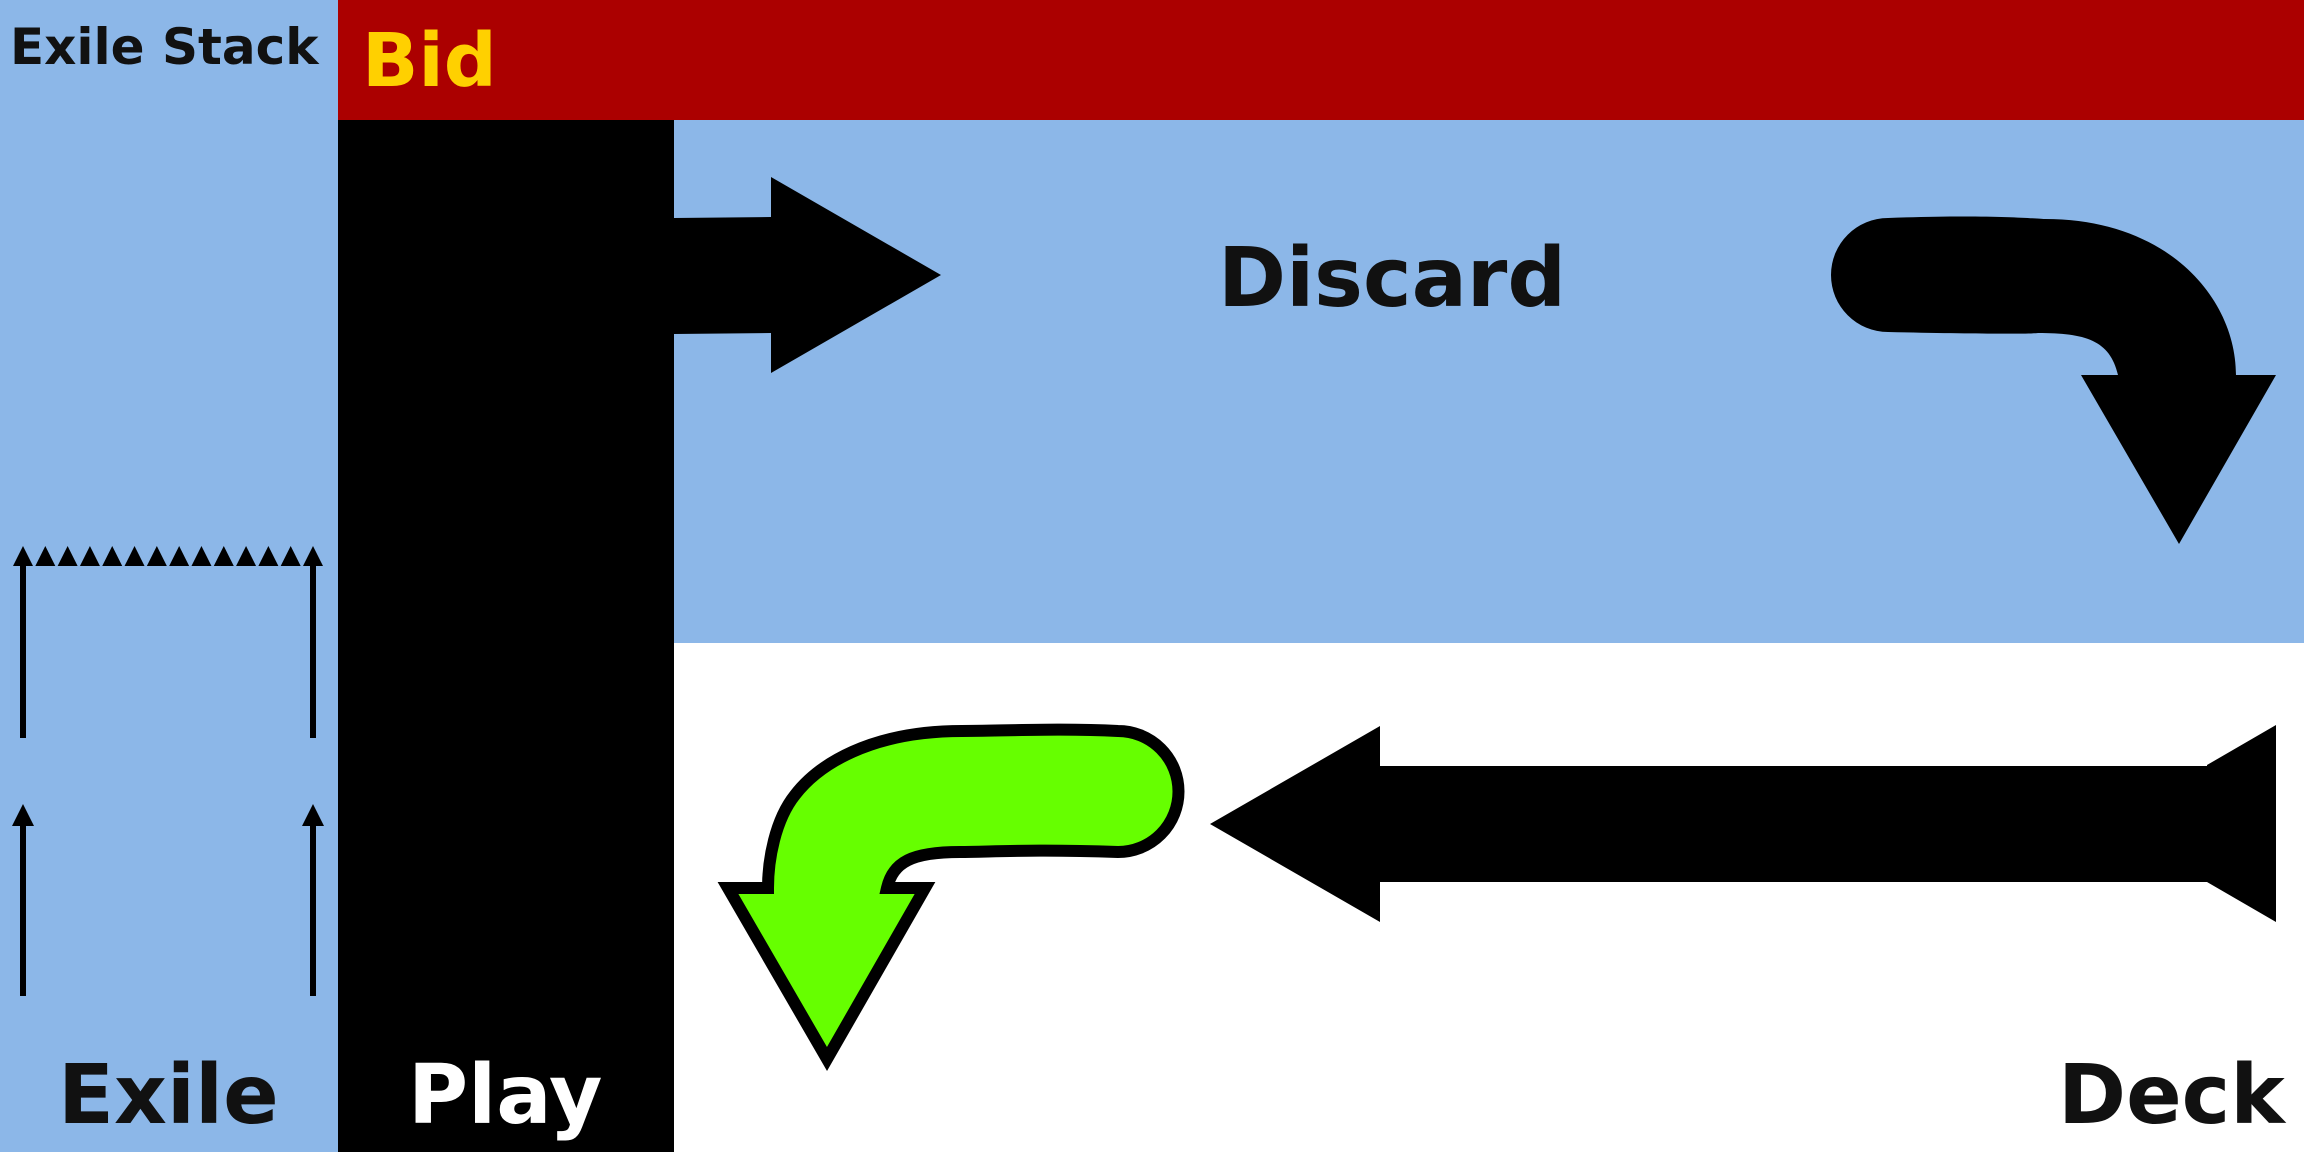 The image size is (2304, 1152). Describe the element at coordinates (313, 815) in the screenshot. I see `exile-arrow-right-head` at that location.